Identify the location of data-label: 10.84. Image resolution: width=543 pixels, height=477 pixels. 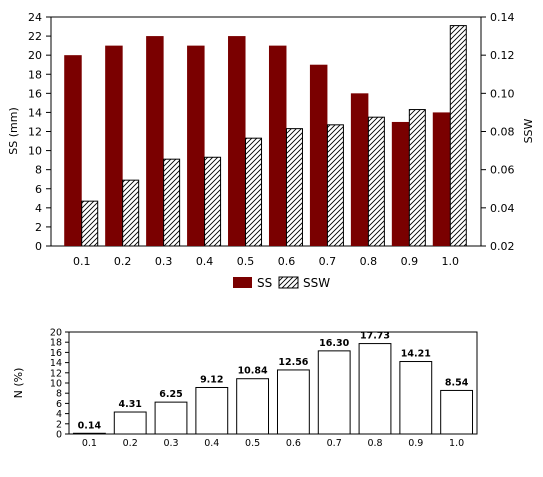
(253, 371).